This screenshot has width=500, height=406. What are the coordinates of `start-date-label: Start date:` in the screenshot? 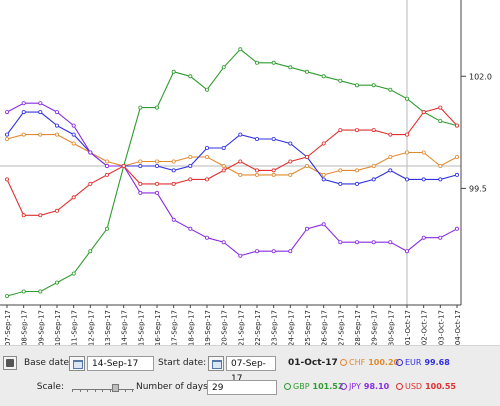 It's located at (182, 363).